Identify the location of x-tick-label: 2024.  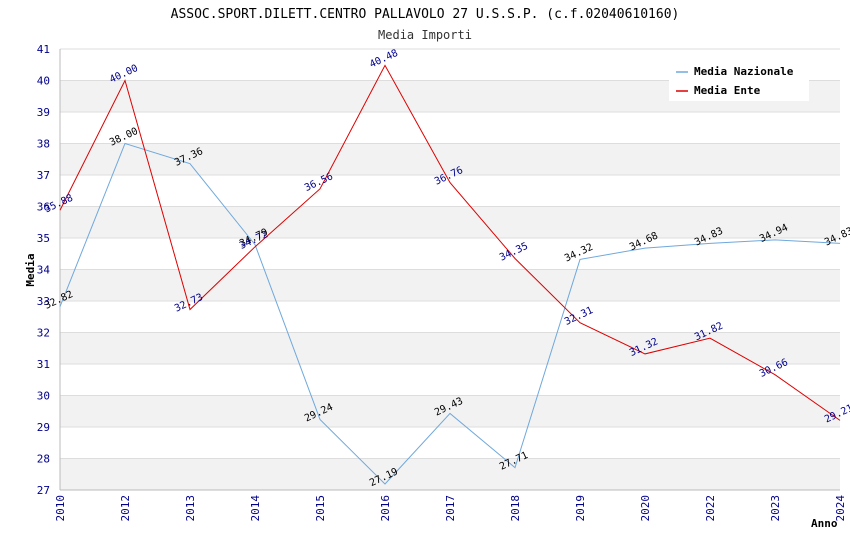
(840, 508).